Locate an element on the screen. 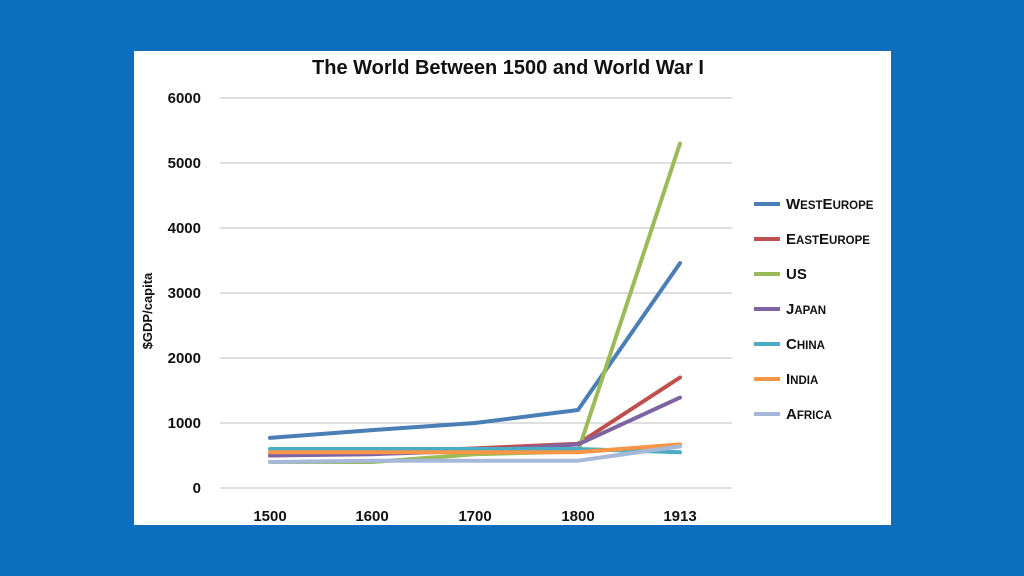 This screenshot has height=576, width=1024. x-tick-label: 1800 is located at coordinates (577, 516).